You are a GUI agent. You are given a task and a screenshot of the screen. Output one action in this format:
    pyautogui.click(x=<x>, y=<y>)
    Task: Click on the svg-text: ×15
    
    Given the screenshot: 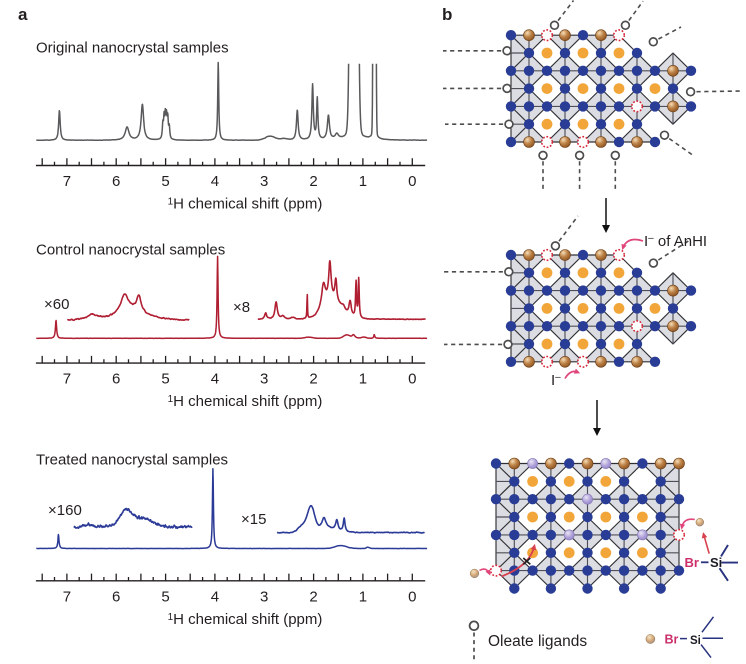 What is the action you would take?
    pyautogui.click(x=253, y=519)
    